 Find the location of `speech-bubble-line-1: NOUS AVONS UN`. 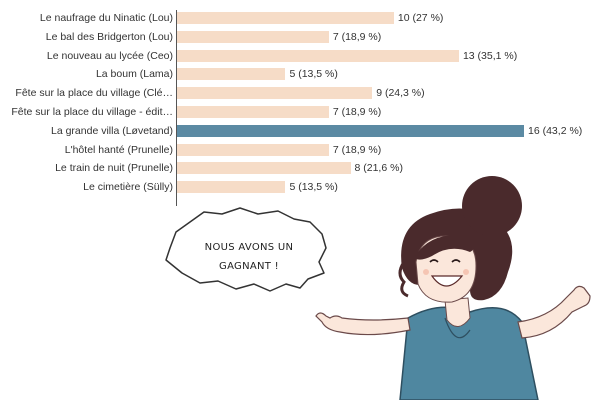

speech-bubble-line-1: NOUS AVONS UN is located at coordinates (249, 247).